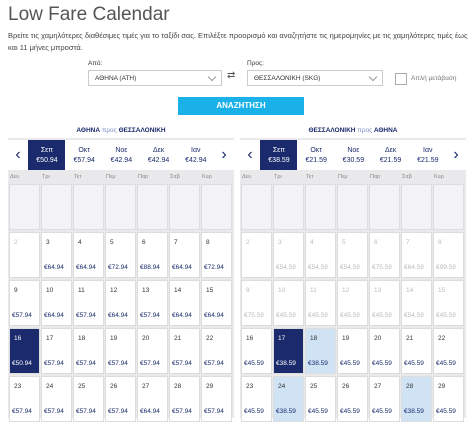 This screenshot has width=474, height=422. Describe the element at coordinates (288, 351) in the screenshot. I see `day-cell: 17 €38.59` at that location.